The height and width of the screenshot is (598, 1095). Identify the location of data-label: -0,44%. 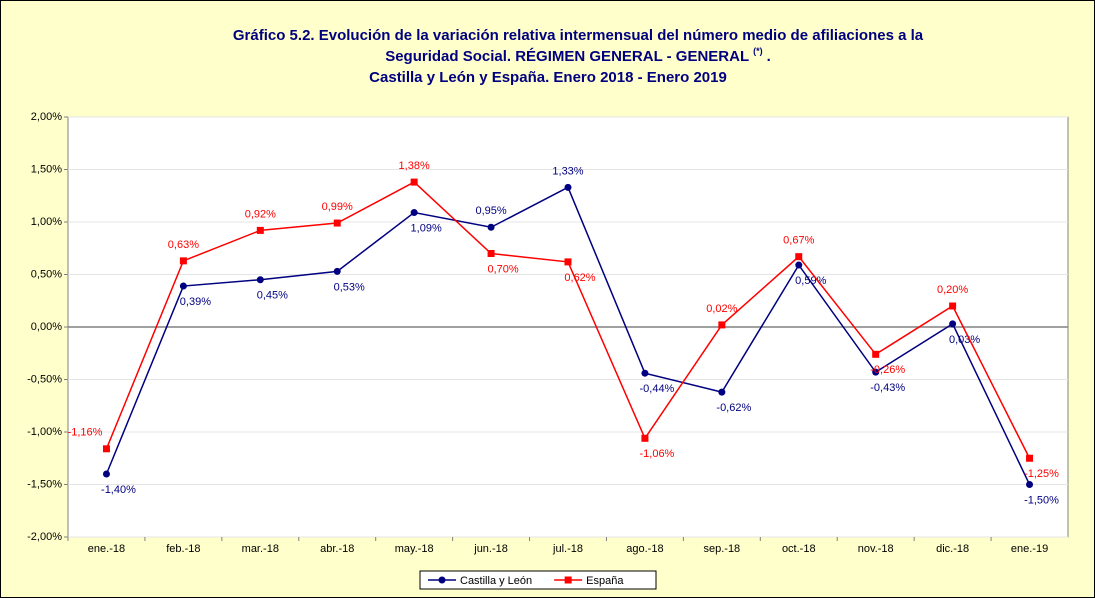
(656, 389).